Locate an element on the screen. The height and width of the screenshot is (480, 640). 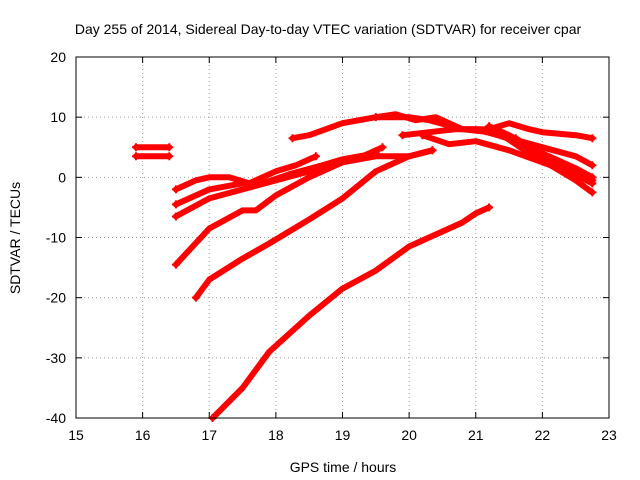
y-tick-label: 20 is located at coordinates (58, 57).